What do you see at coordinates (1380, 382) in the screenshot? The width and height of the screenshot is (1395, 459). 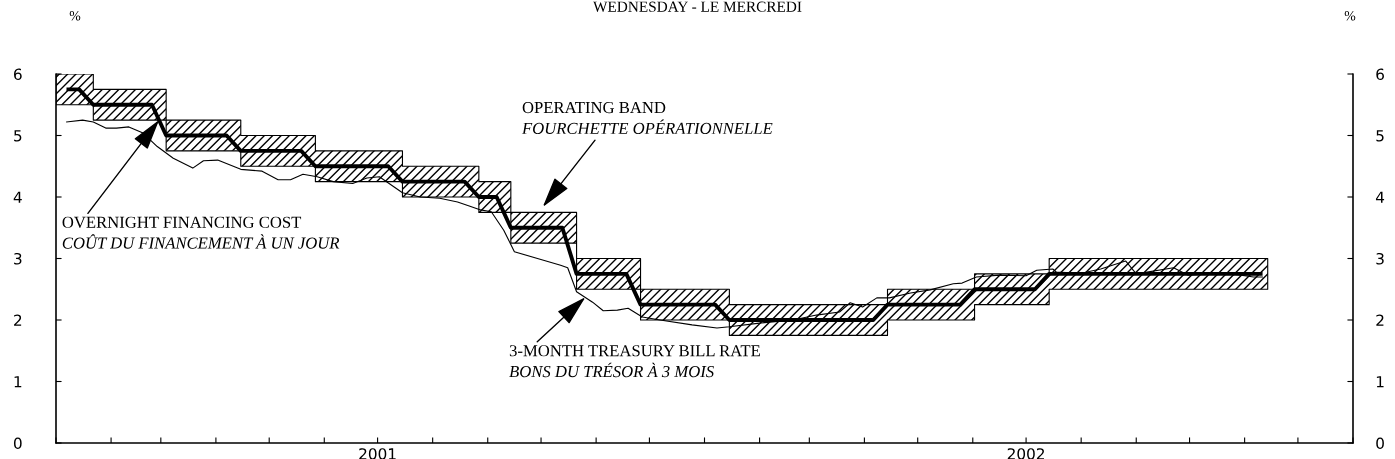 I see `y2-tick-label: 1` at bounding box center [1380, 382].